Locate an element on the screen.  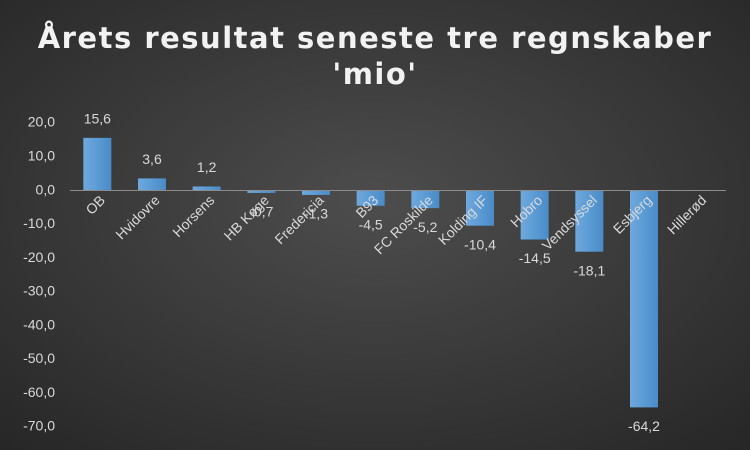
y-tick-label: -30,0 is located at coordinates (39, 291).